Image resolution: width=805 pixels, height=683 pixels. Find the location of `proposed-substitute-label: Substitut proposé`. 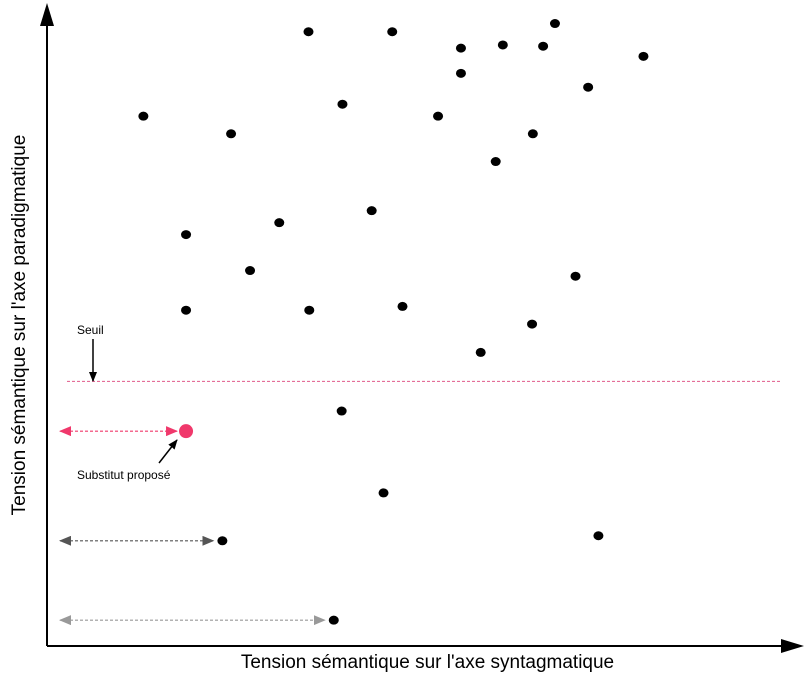

proposed-substitute-label: Substitut proposé is located at coordinates (124, 475).